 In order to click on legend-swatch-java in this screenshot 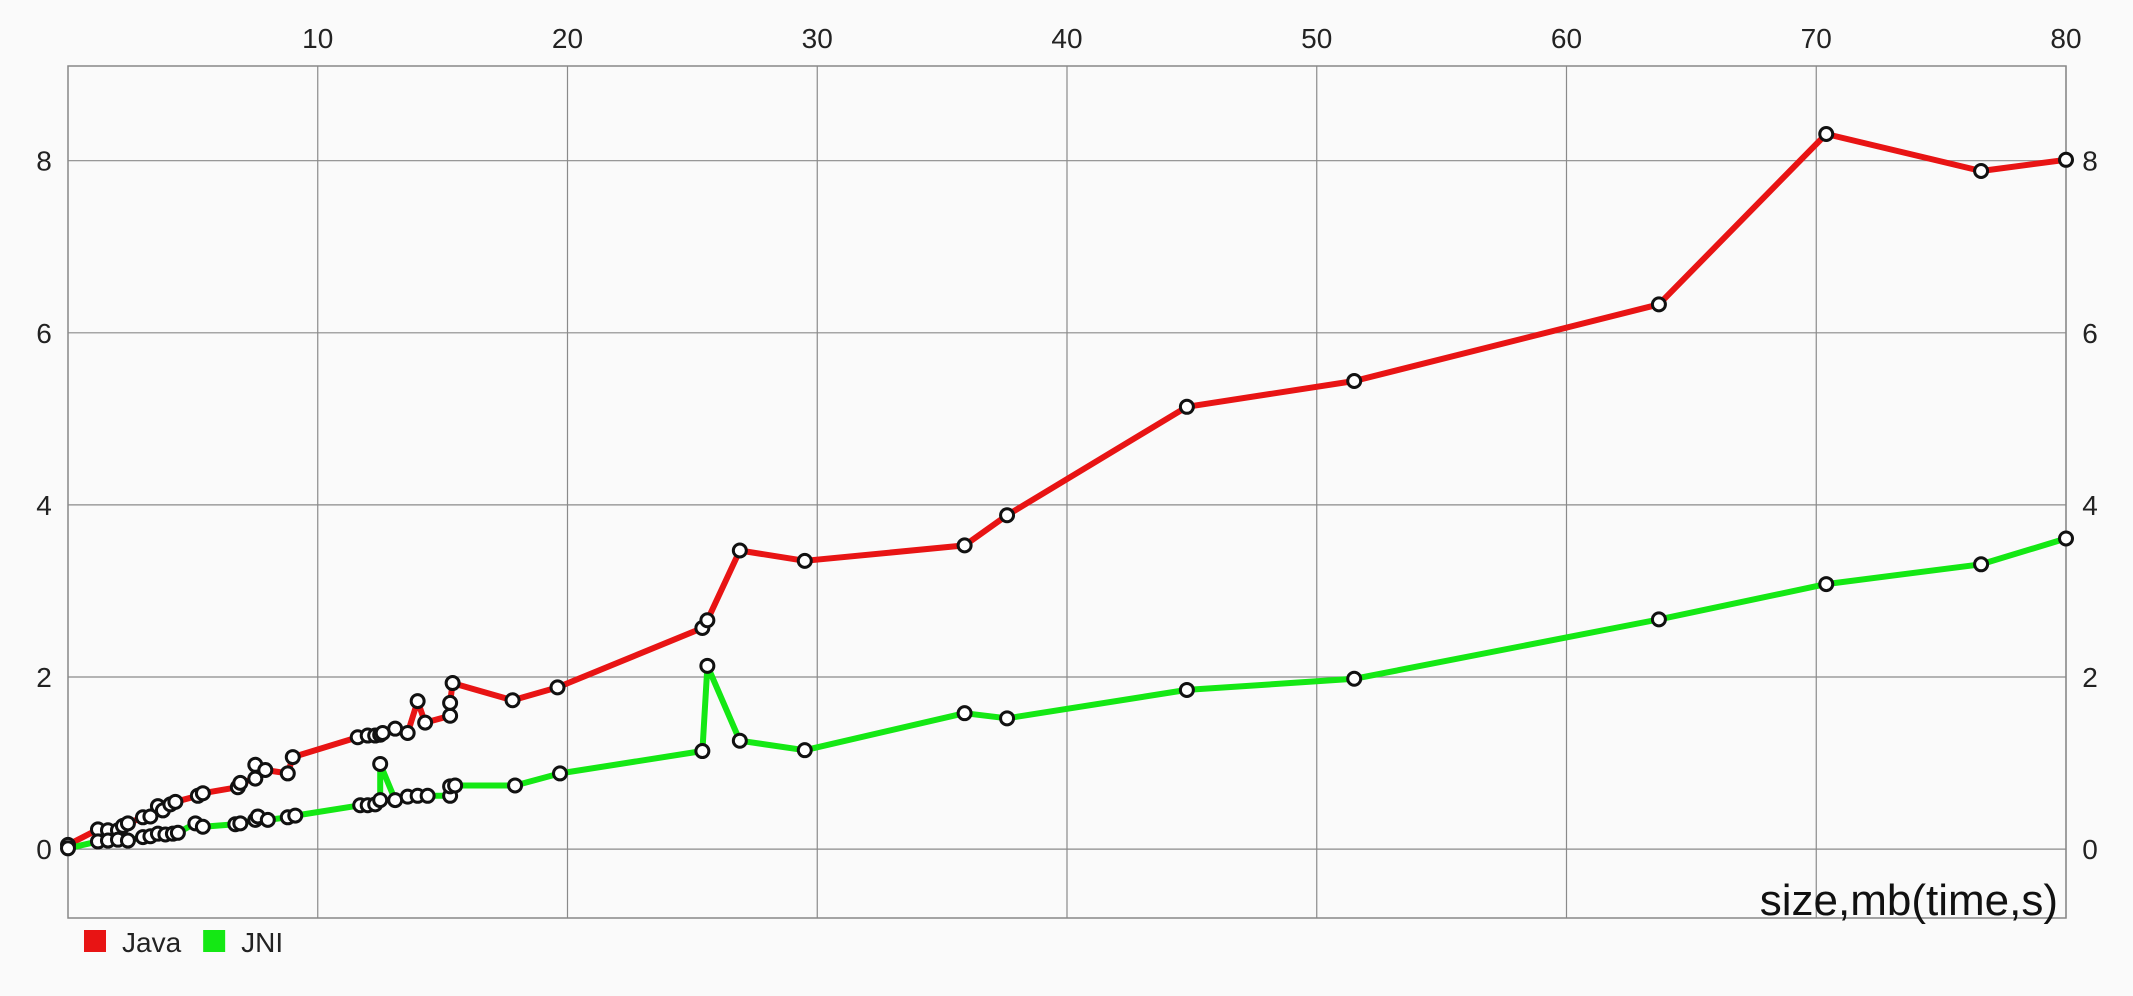, I will do `click(95, 941)`.